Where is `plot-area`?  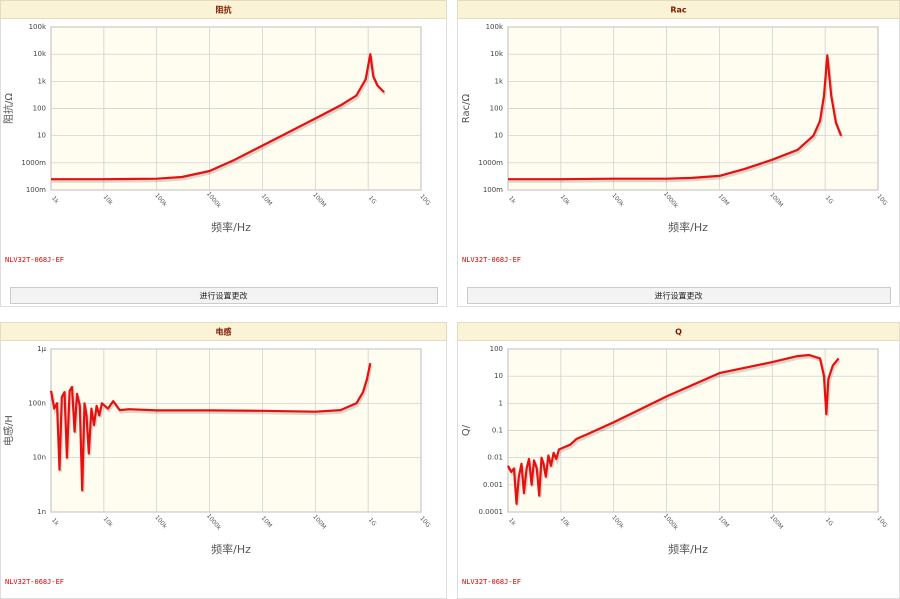 plot-area is located at coordinates (236, 430).